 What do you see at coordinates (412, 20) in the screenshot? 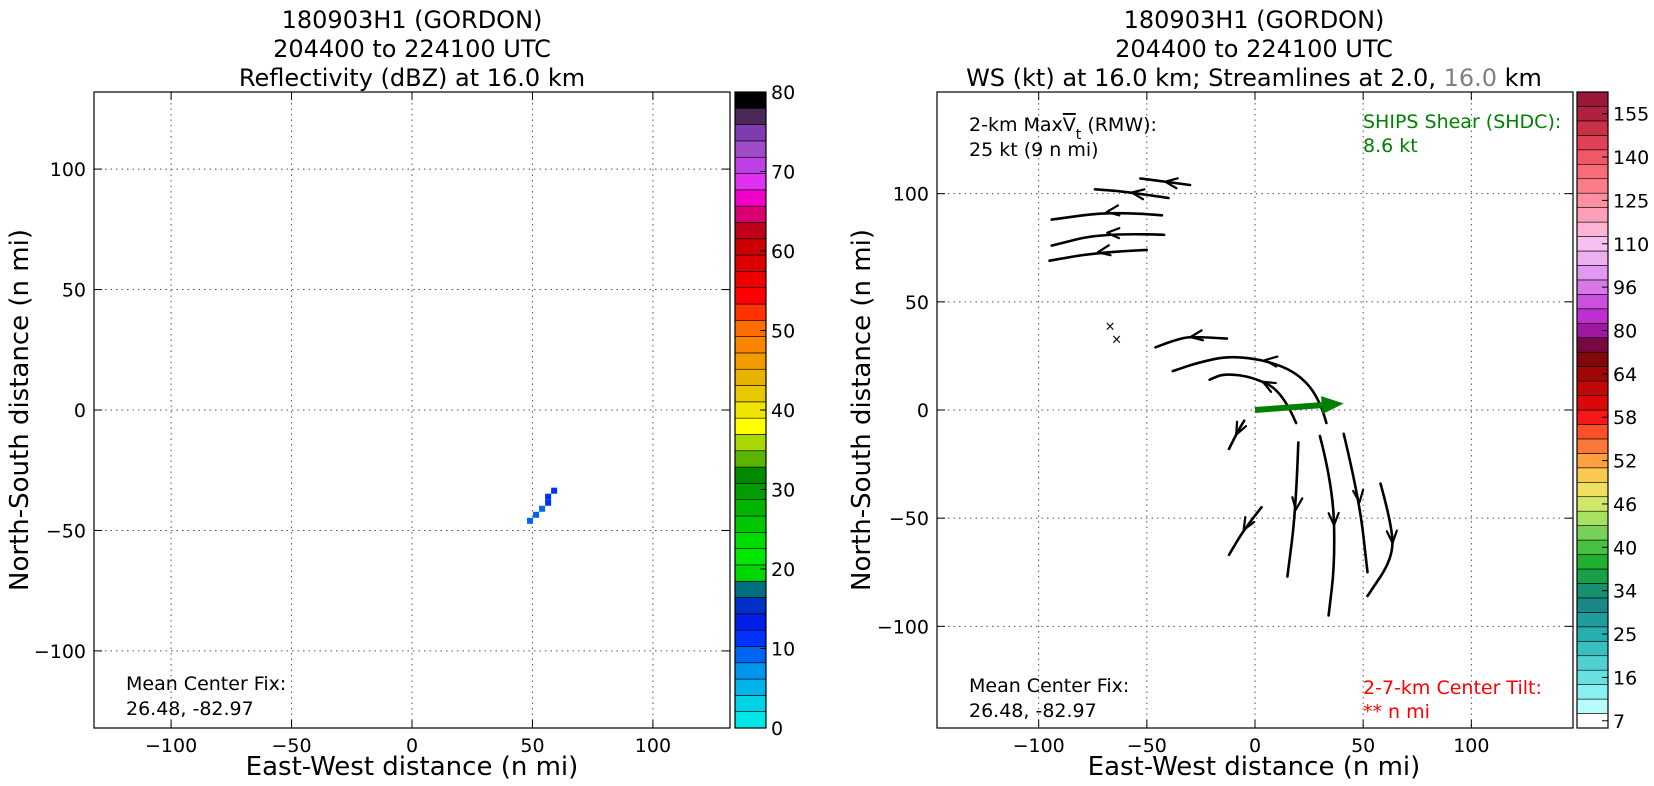
I see `left-title-line1: 180903H1 (GORDON)` at bounding box center [412, 20].